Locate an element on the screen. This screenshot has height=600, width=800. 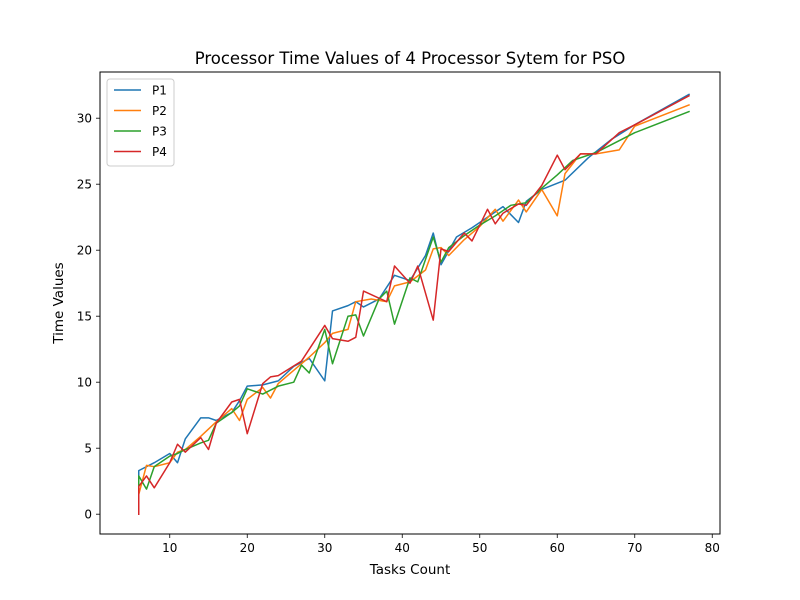
x-axis-ticks: 10 20 30 40 50 60 70 80 is located at coordinates (441, 544).